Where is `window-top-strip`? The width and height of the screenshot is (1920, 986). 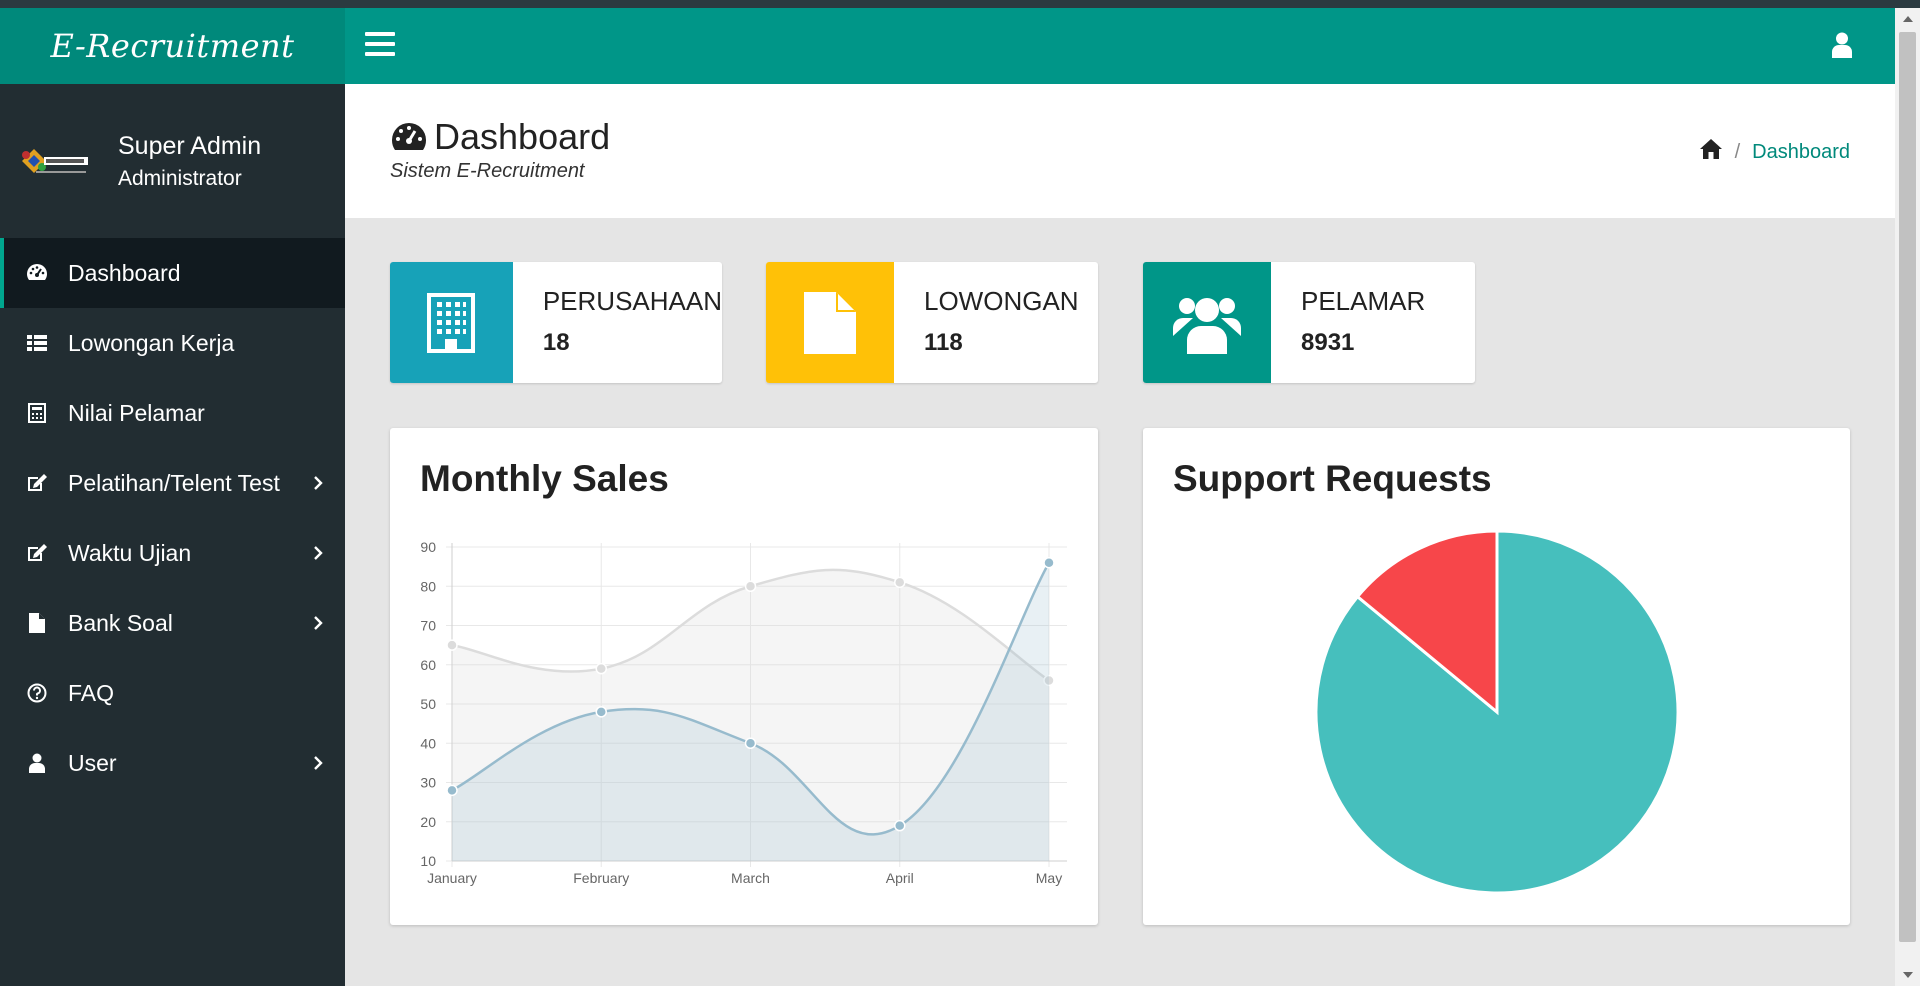
window-top-strip is located at coordinates (960, 4).